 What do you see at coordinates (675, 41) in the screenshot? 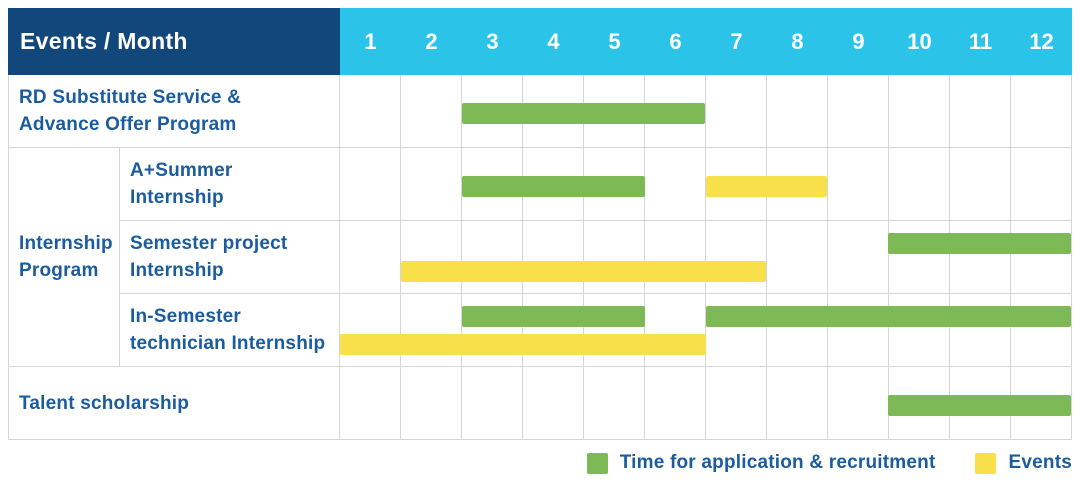
I see `month-header-6: 6` at bounding box center [675, 41].